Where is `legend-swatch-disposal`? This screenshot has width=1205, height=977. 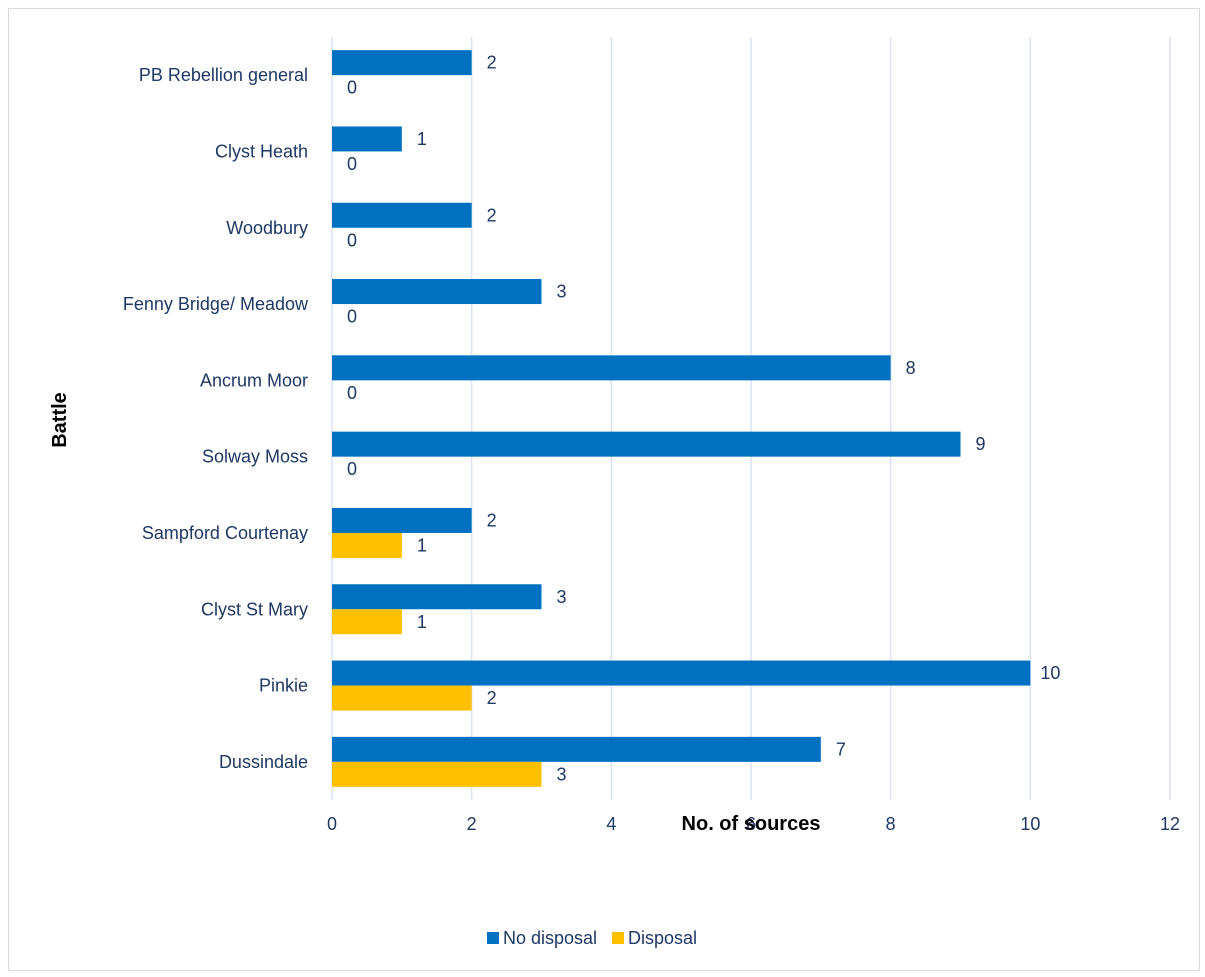 legend-swatch-disposal is located at coordinates (618, 938).